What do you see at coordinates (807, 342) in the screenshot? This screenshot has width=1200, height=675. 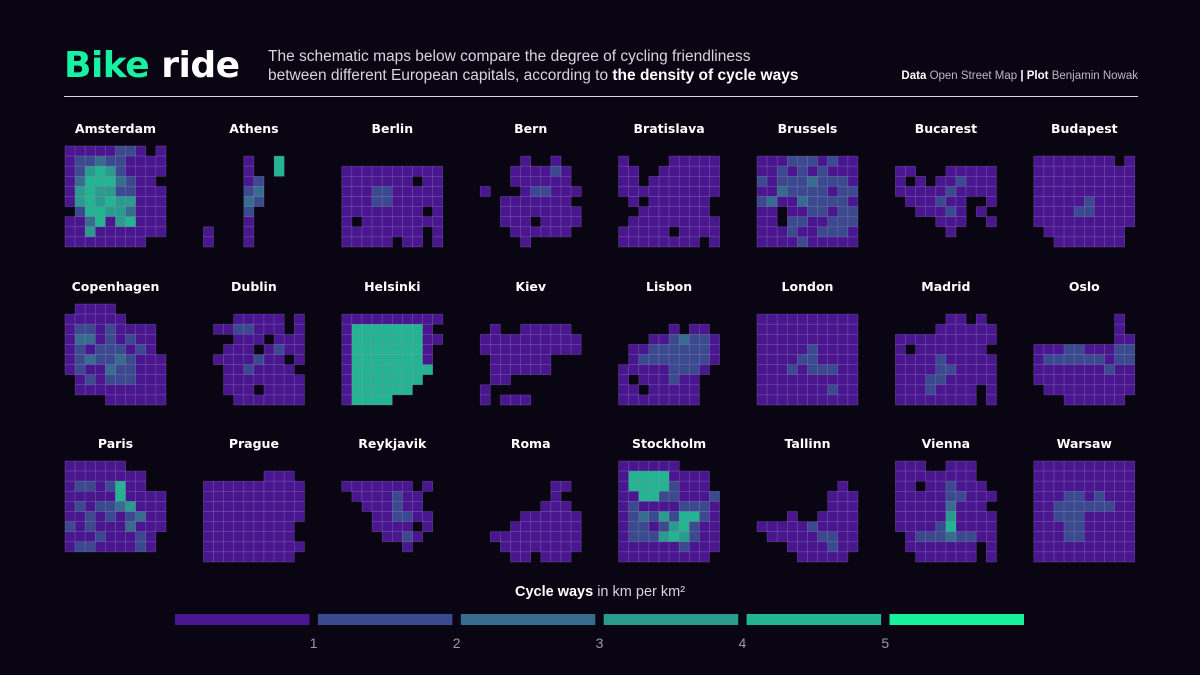 I see `city-map-london: London` at bounding box center [807, 342].